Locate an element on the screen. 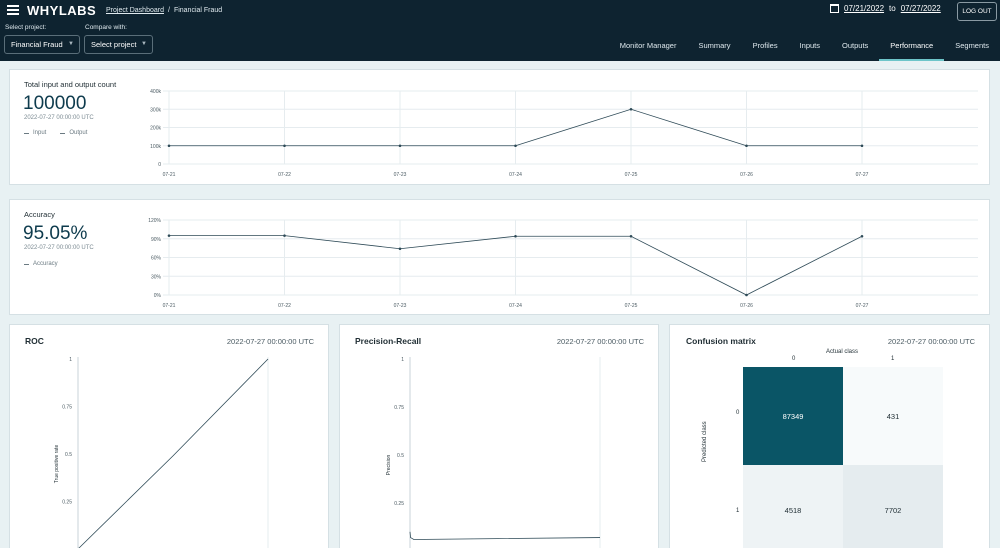 Image resolution: width=1000 pixels, height=548 pixels. tab-profiles: Profiles is located at coordinates (765, 45).